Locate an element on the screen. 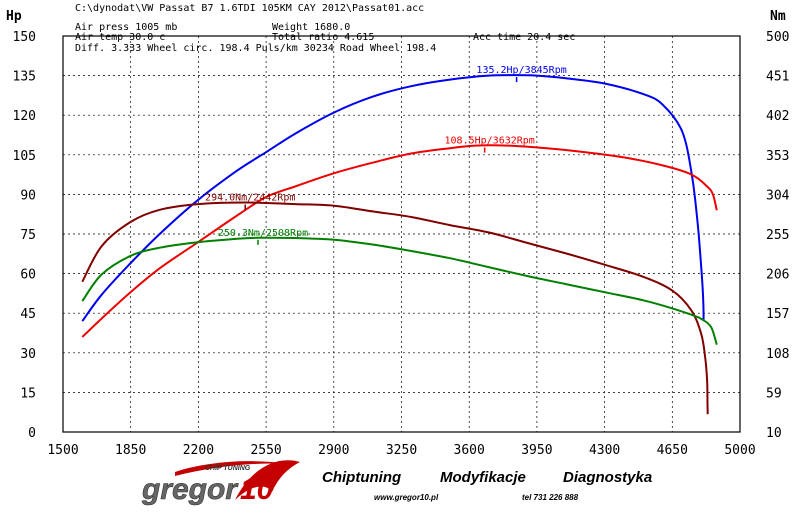 This screenshot has height=514, width=800. right-tick-label: 108 is located at coordinates (777, 354).